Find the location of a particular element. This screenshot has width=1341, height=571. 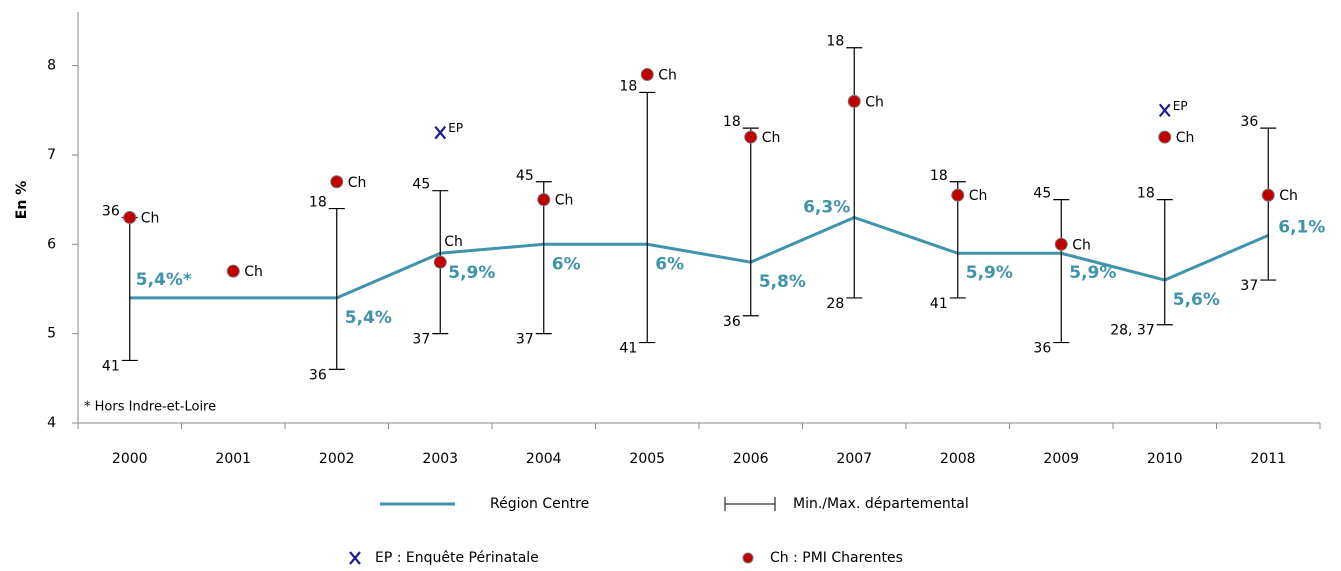

x-tick-label: 2009 is located at coordinates (1061, 459).